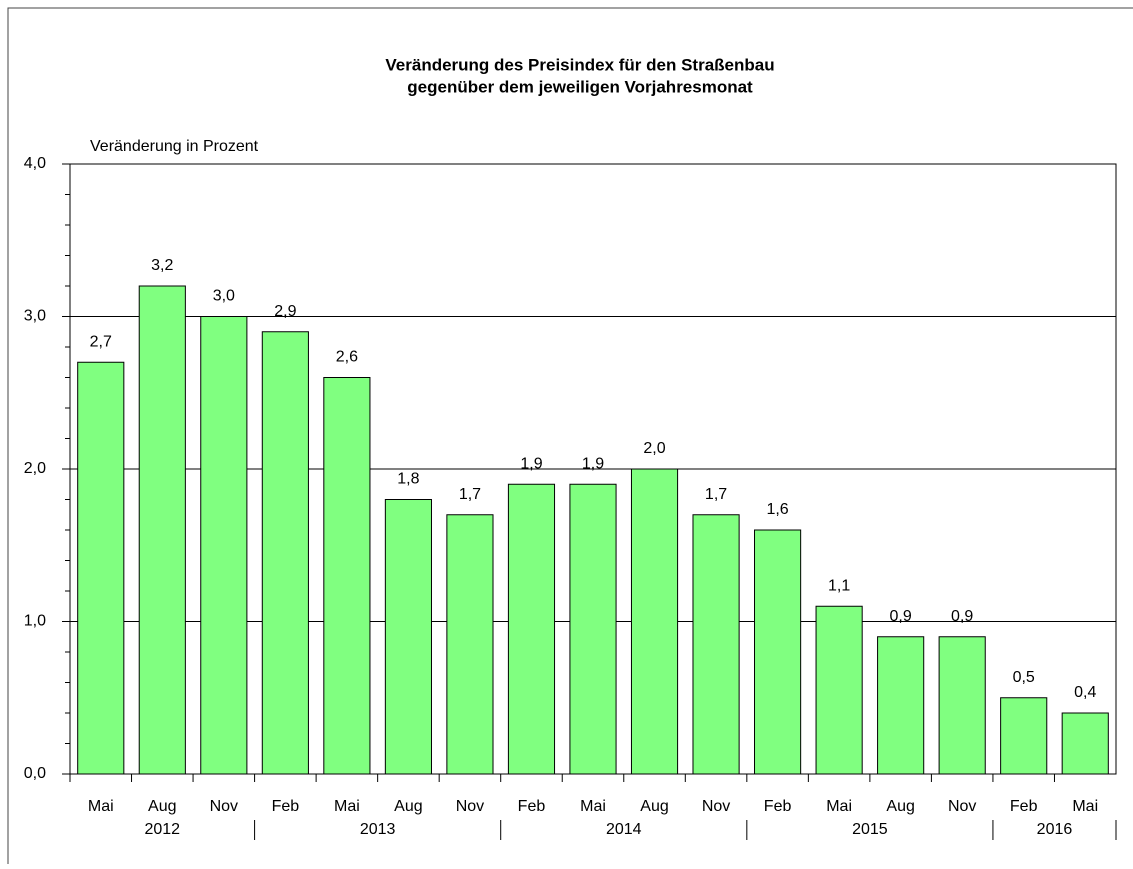  What do you see at coordinates (347, 357) in the screenshot?
I see `value-label: 2,6` at bounding box center [347, 357].